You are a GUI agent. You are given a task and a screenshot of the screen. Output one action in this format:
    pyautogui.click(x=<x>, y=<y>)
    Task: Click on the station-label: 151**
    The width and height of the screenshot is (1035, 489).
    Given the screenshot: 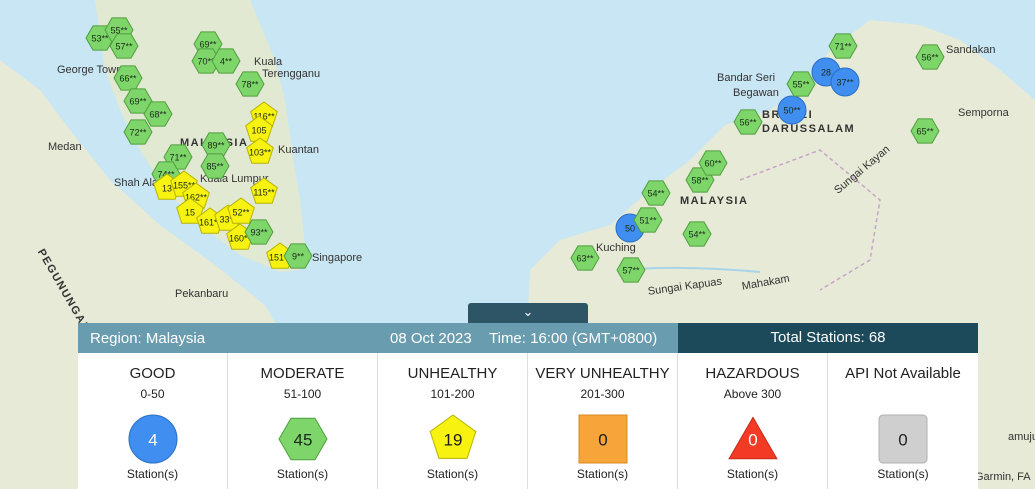 What is the action you would take?
    pyautogui.click(x=280, y=257)
    